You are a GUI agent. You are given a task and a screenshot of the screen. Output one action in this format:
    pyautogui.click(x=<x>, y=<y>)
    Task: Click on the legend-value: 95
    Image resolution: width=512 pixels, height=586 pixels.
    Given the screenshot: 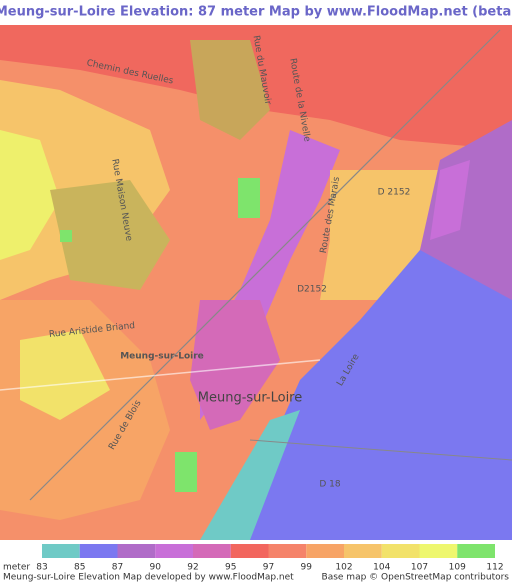 What is the action you would take?
    pyautogui.click(x=230, y=568)
    